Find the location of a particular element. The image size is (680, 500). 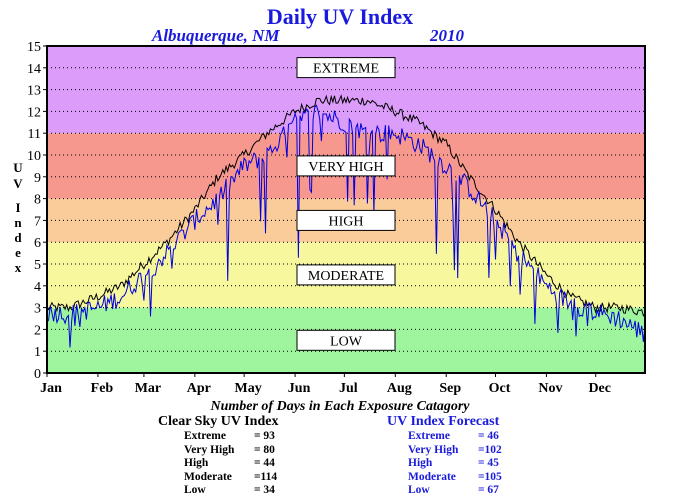

band-label: HIGH is located at coordinates (346, 221).